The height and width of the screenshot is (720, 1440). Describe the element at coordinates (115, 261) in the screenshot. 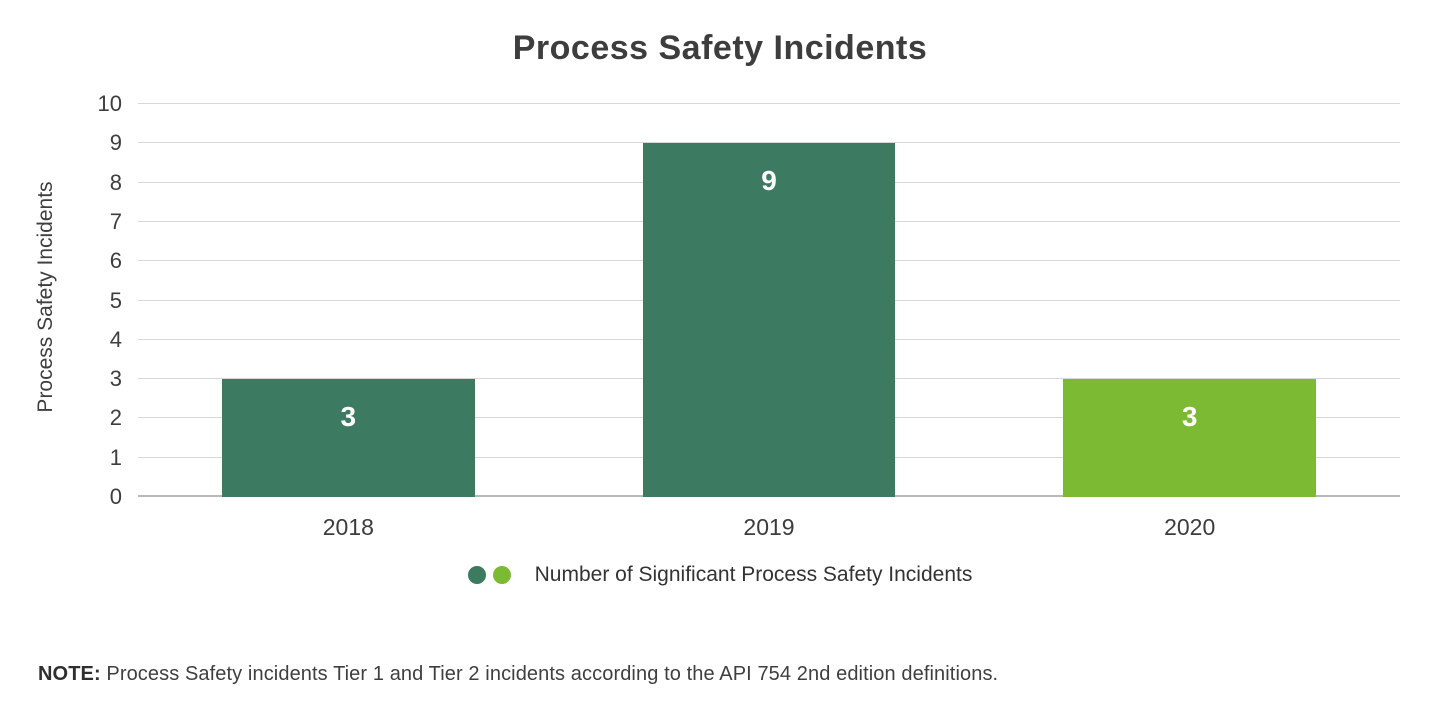

I see `y-tick-label-6: 6` at that location.